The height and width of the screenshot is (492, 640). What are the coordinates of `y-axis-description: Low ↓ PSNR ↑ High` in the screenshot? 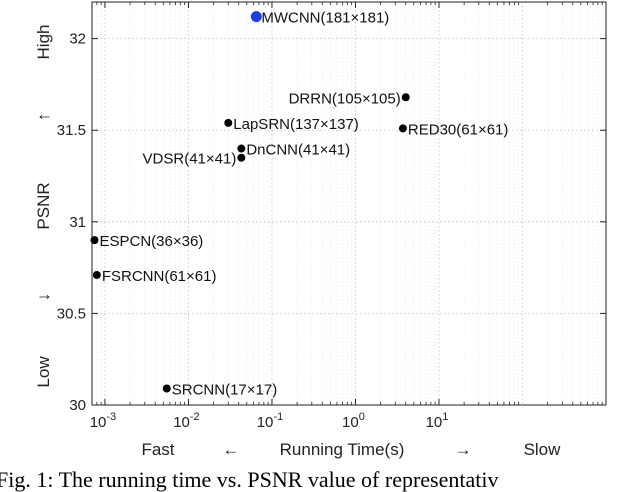 It's located at (43, 206).